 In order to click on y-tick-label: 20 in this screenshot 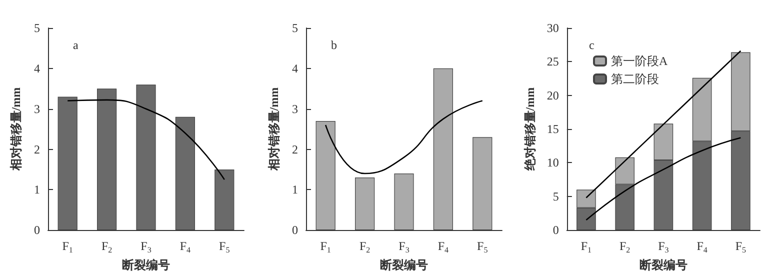, I will do `click(552, 95)`.